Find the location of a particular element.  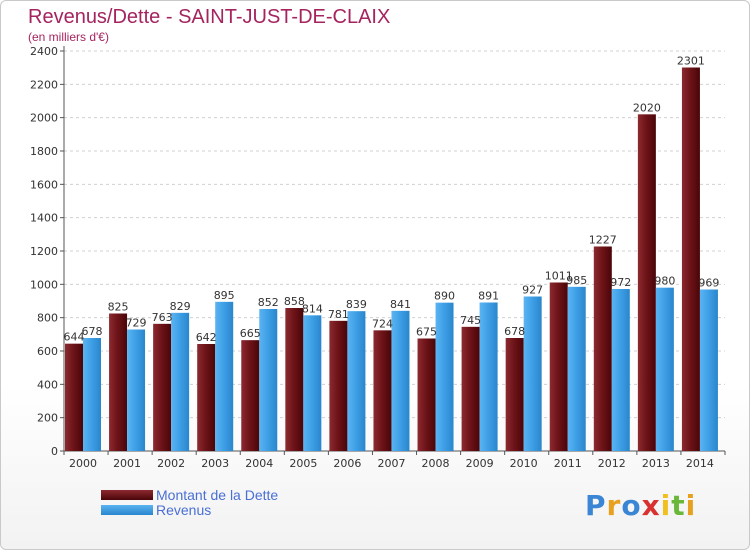

value-label-dette: 675 is located at coordinates (426, 332).